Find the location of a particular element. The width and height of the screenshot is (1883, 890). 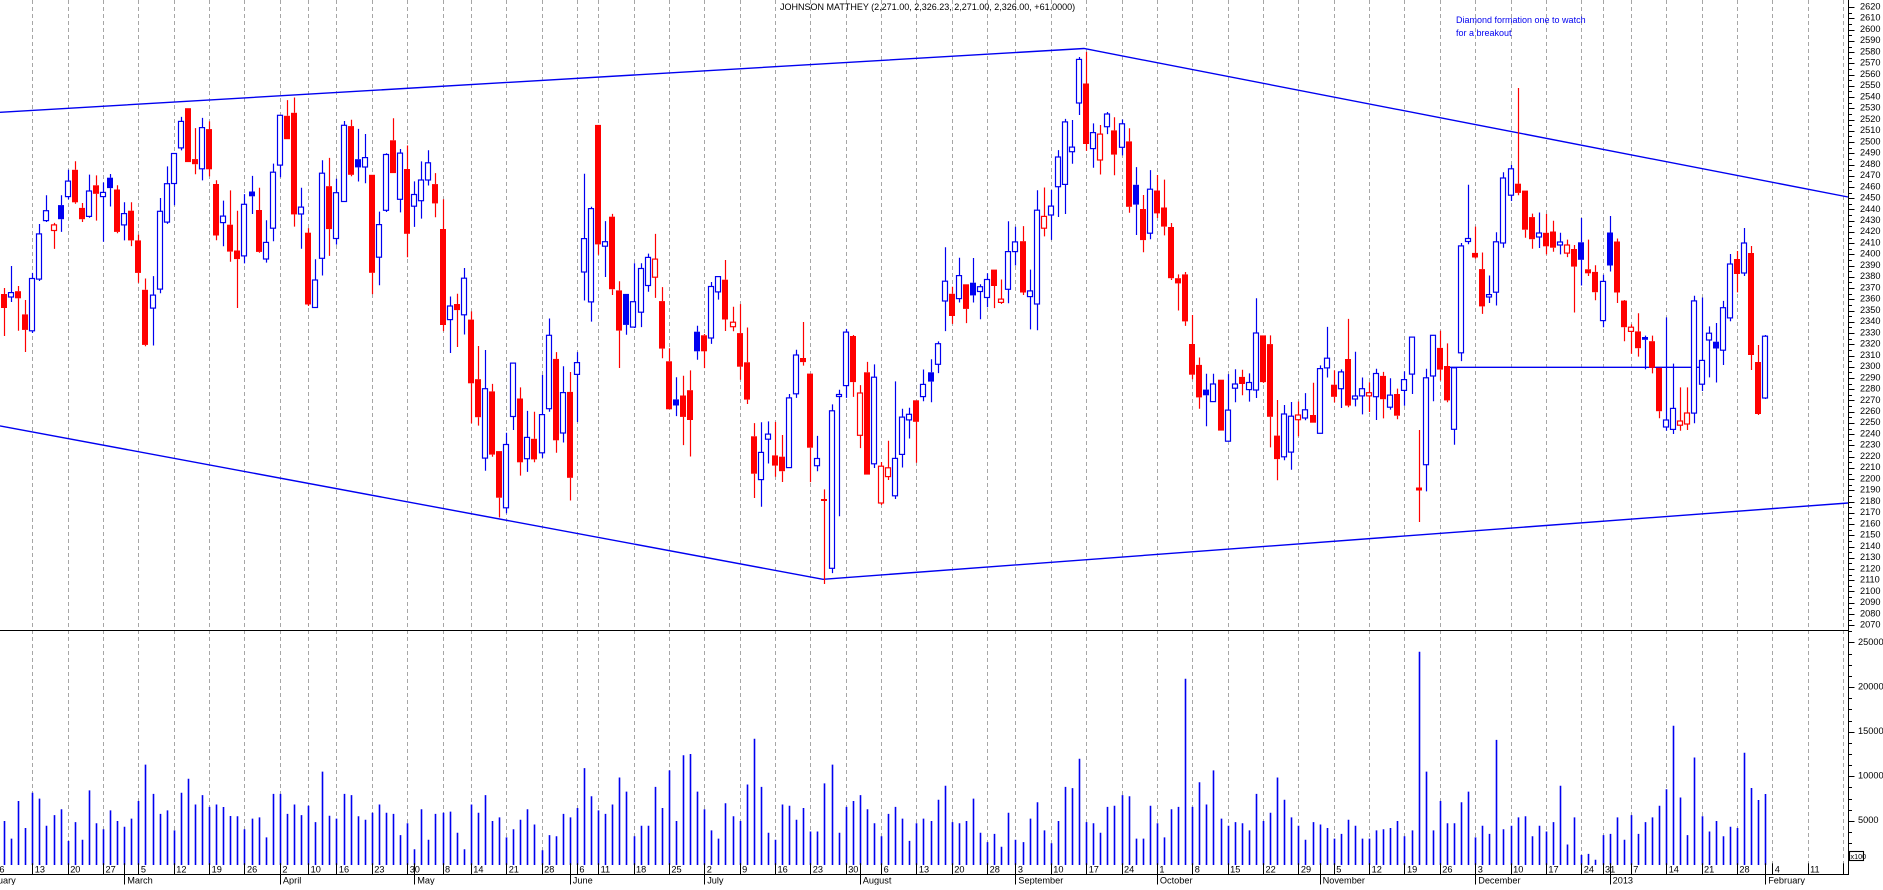

svg-text: 2440 is located at coordinates (1870, 209).